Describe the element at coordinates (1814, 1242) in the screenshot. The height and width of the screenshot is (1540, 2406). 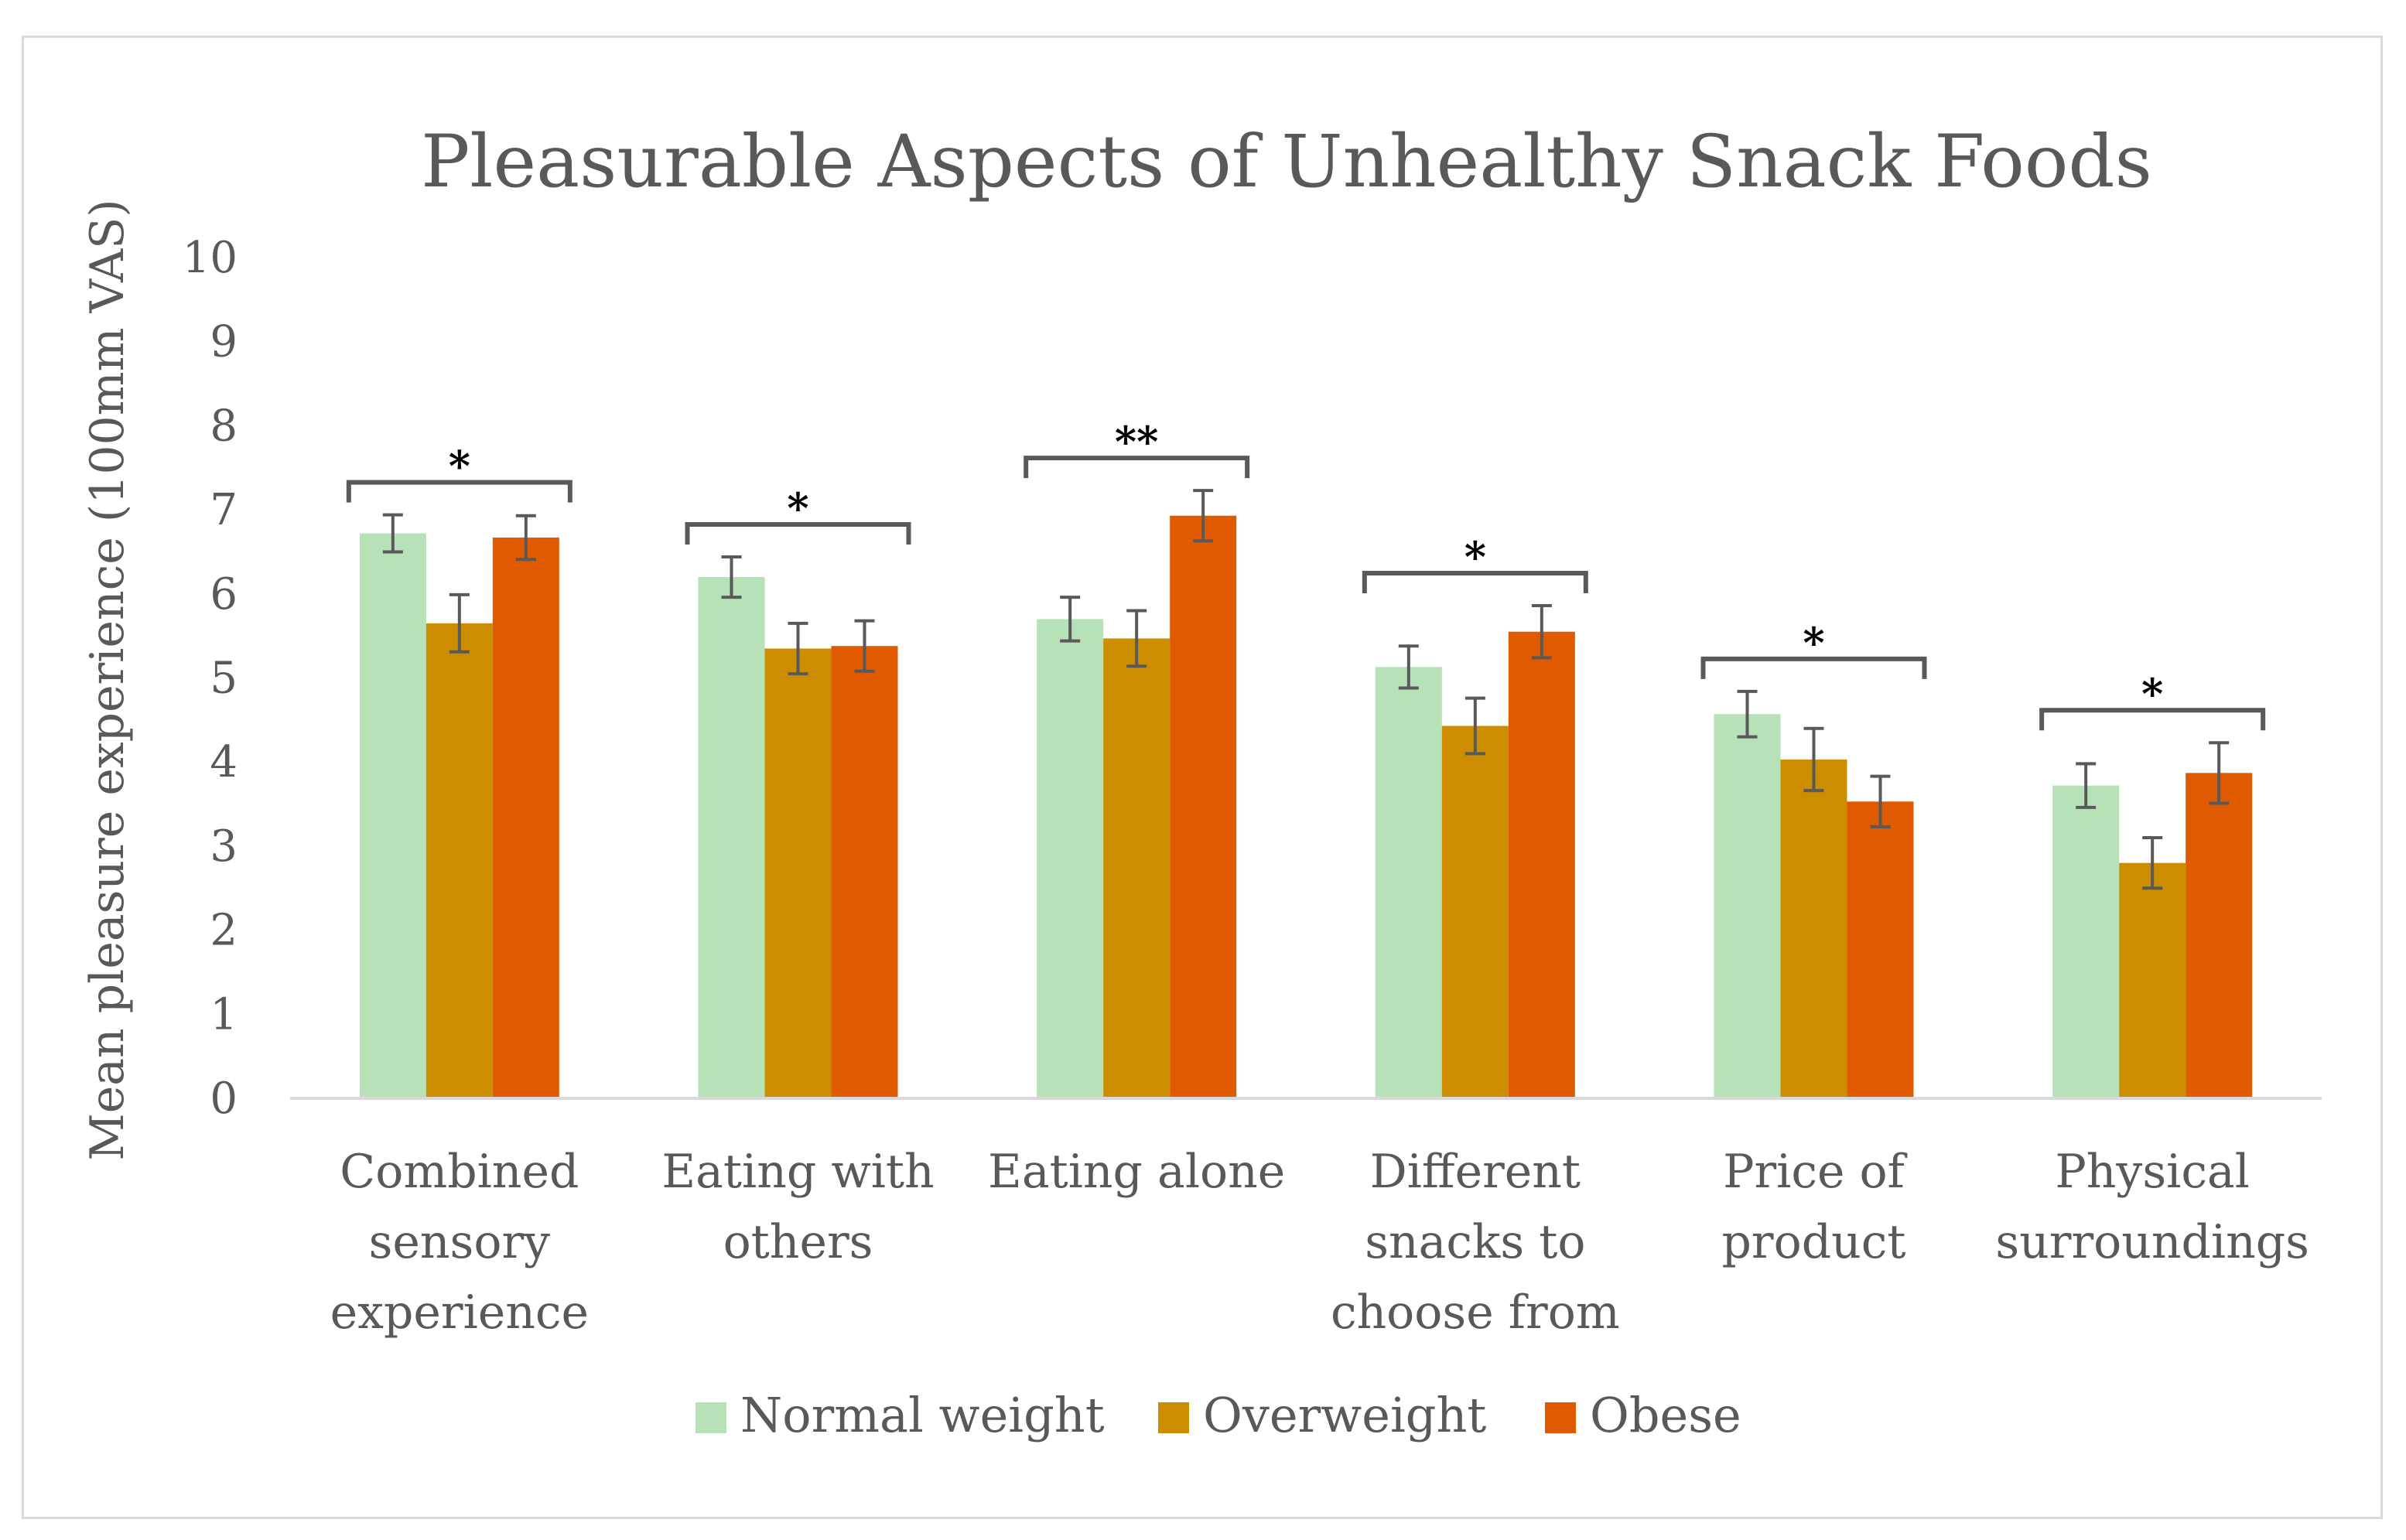
I see `x-category-label: product` at that location.